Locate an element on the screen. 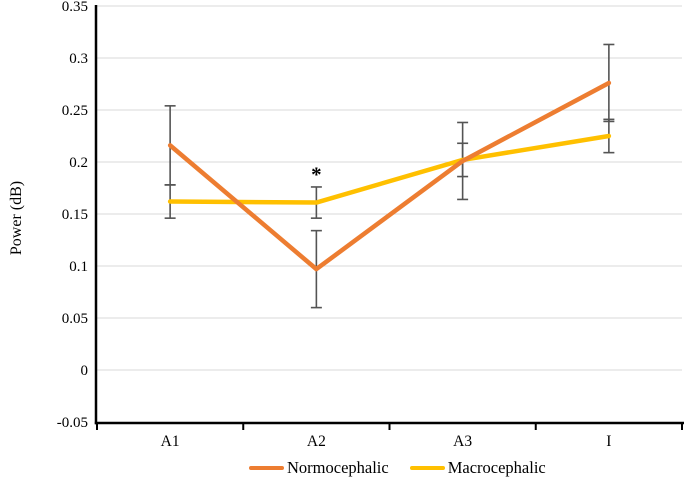 Image resolution: width=685 pixels, height=483 pixels. annotation-asterisk: * is located at coordinates (316, 174).